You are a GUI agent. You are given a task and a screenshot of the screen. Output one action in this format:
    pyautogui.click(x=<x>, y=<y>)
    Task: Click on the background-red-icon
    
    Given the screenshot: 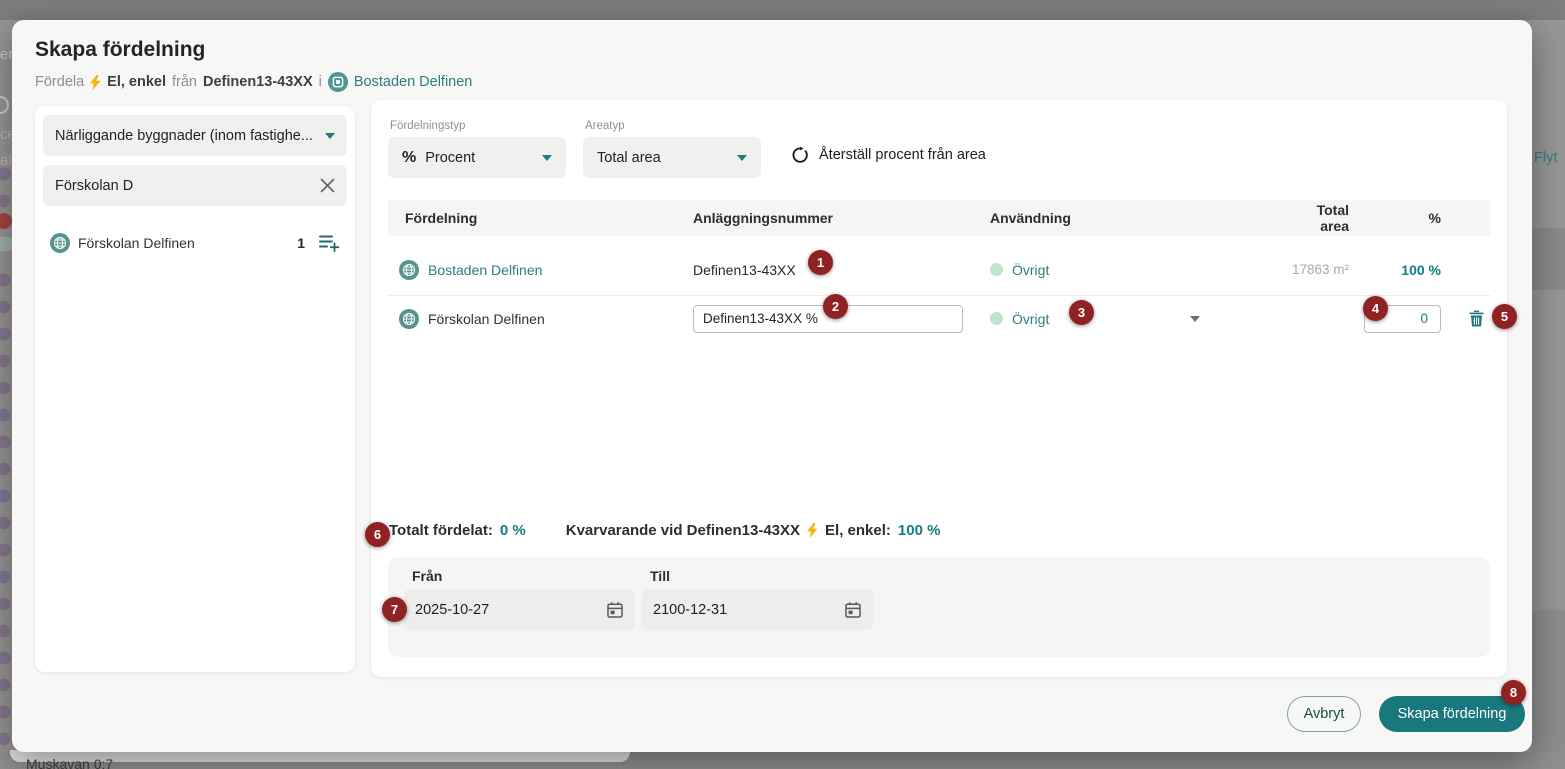 What is the action you would take?
    pyautogui.click(x=6, y=221)
    